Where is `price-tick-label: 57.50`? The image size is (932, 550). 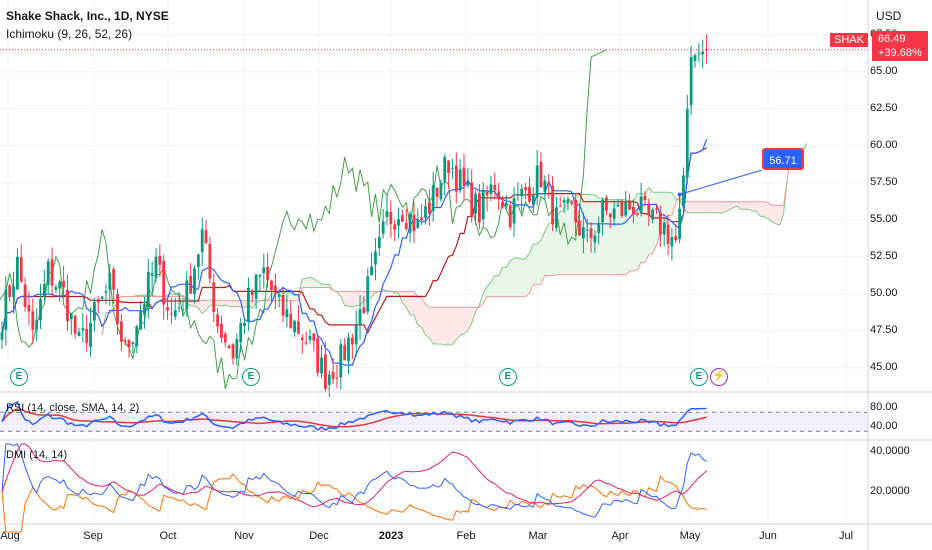 price-tick-label: 57.50 is located at coordinates (884, 181).